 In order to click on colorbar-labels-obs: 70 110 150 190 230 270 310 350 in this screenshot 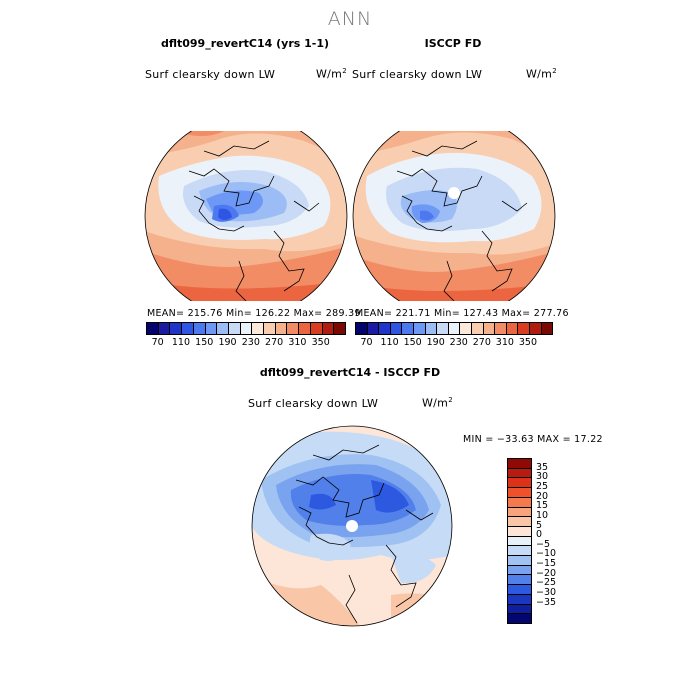, I will do `click(453, 343)`.